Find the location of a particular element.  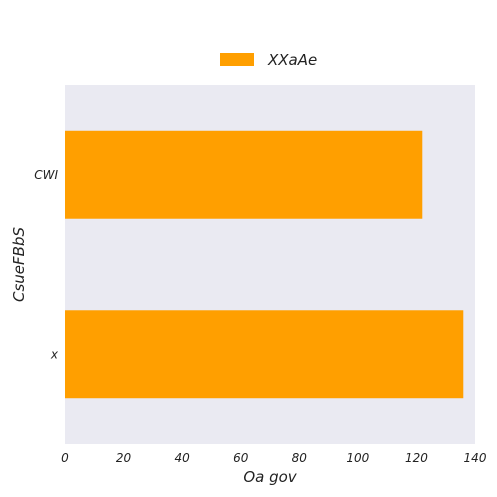

y-tick-label: CWI is located at coordinates (46, 175).